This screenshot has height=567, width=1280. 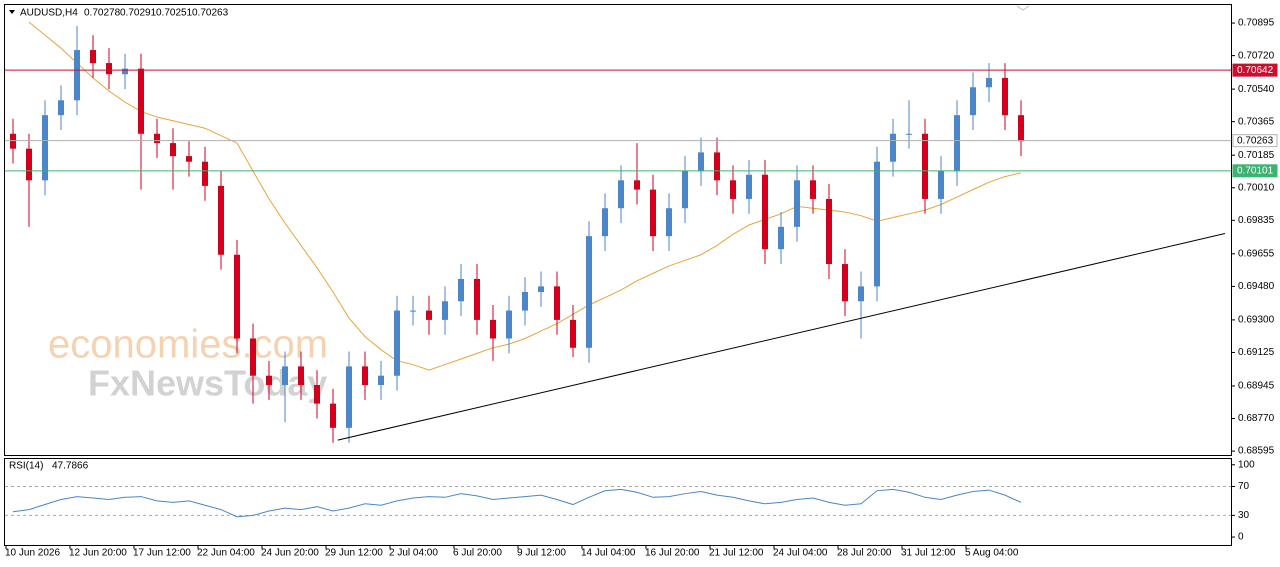 What do you see at coordinates (928, 553) in the screenshot?
I see `x-tick-label: 31 Jul 12:00` at bounding box center [928, 553].